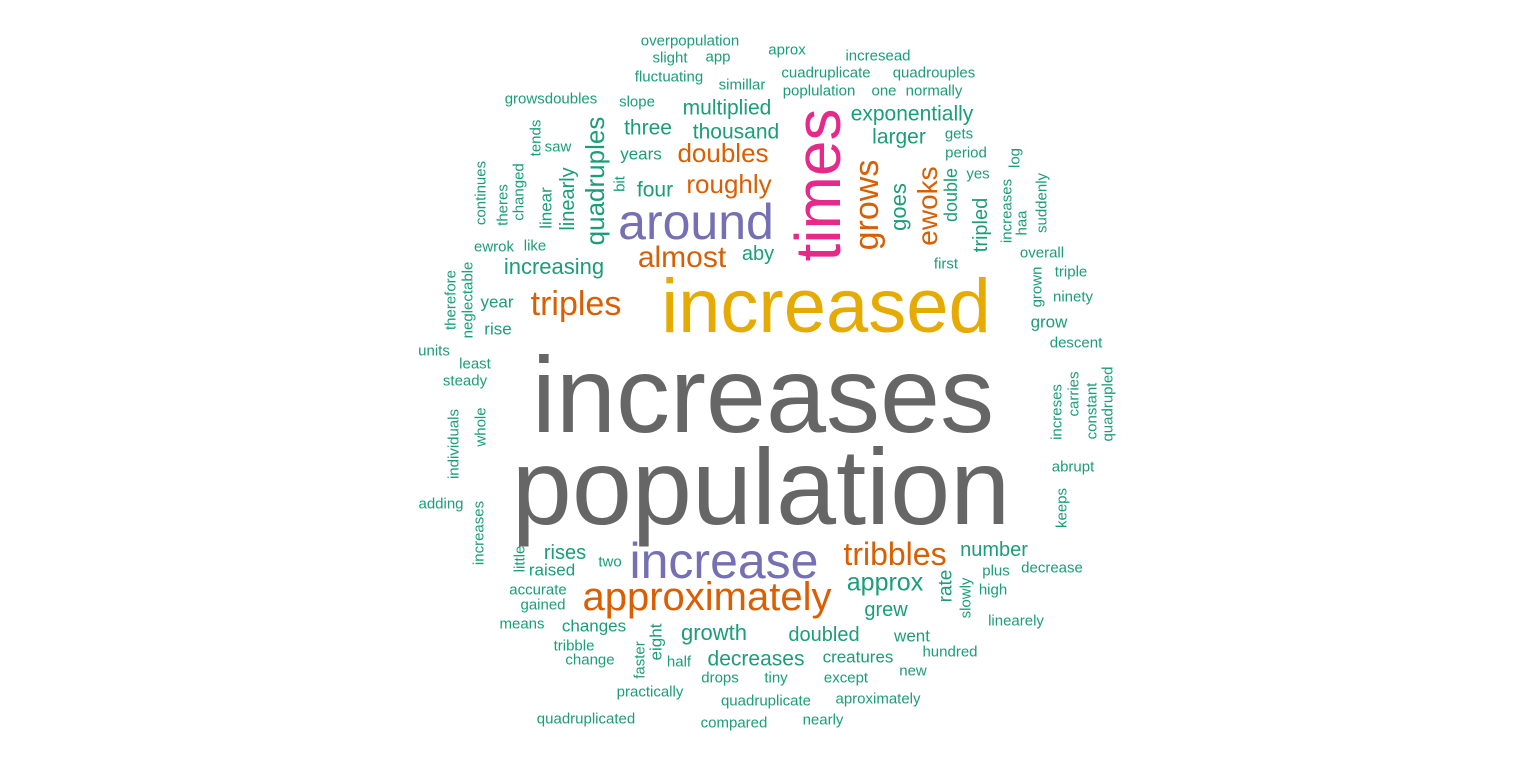  I want to click on word-triples: triples, so click(576, 304).